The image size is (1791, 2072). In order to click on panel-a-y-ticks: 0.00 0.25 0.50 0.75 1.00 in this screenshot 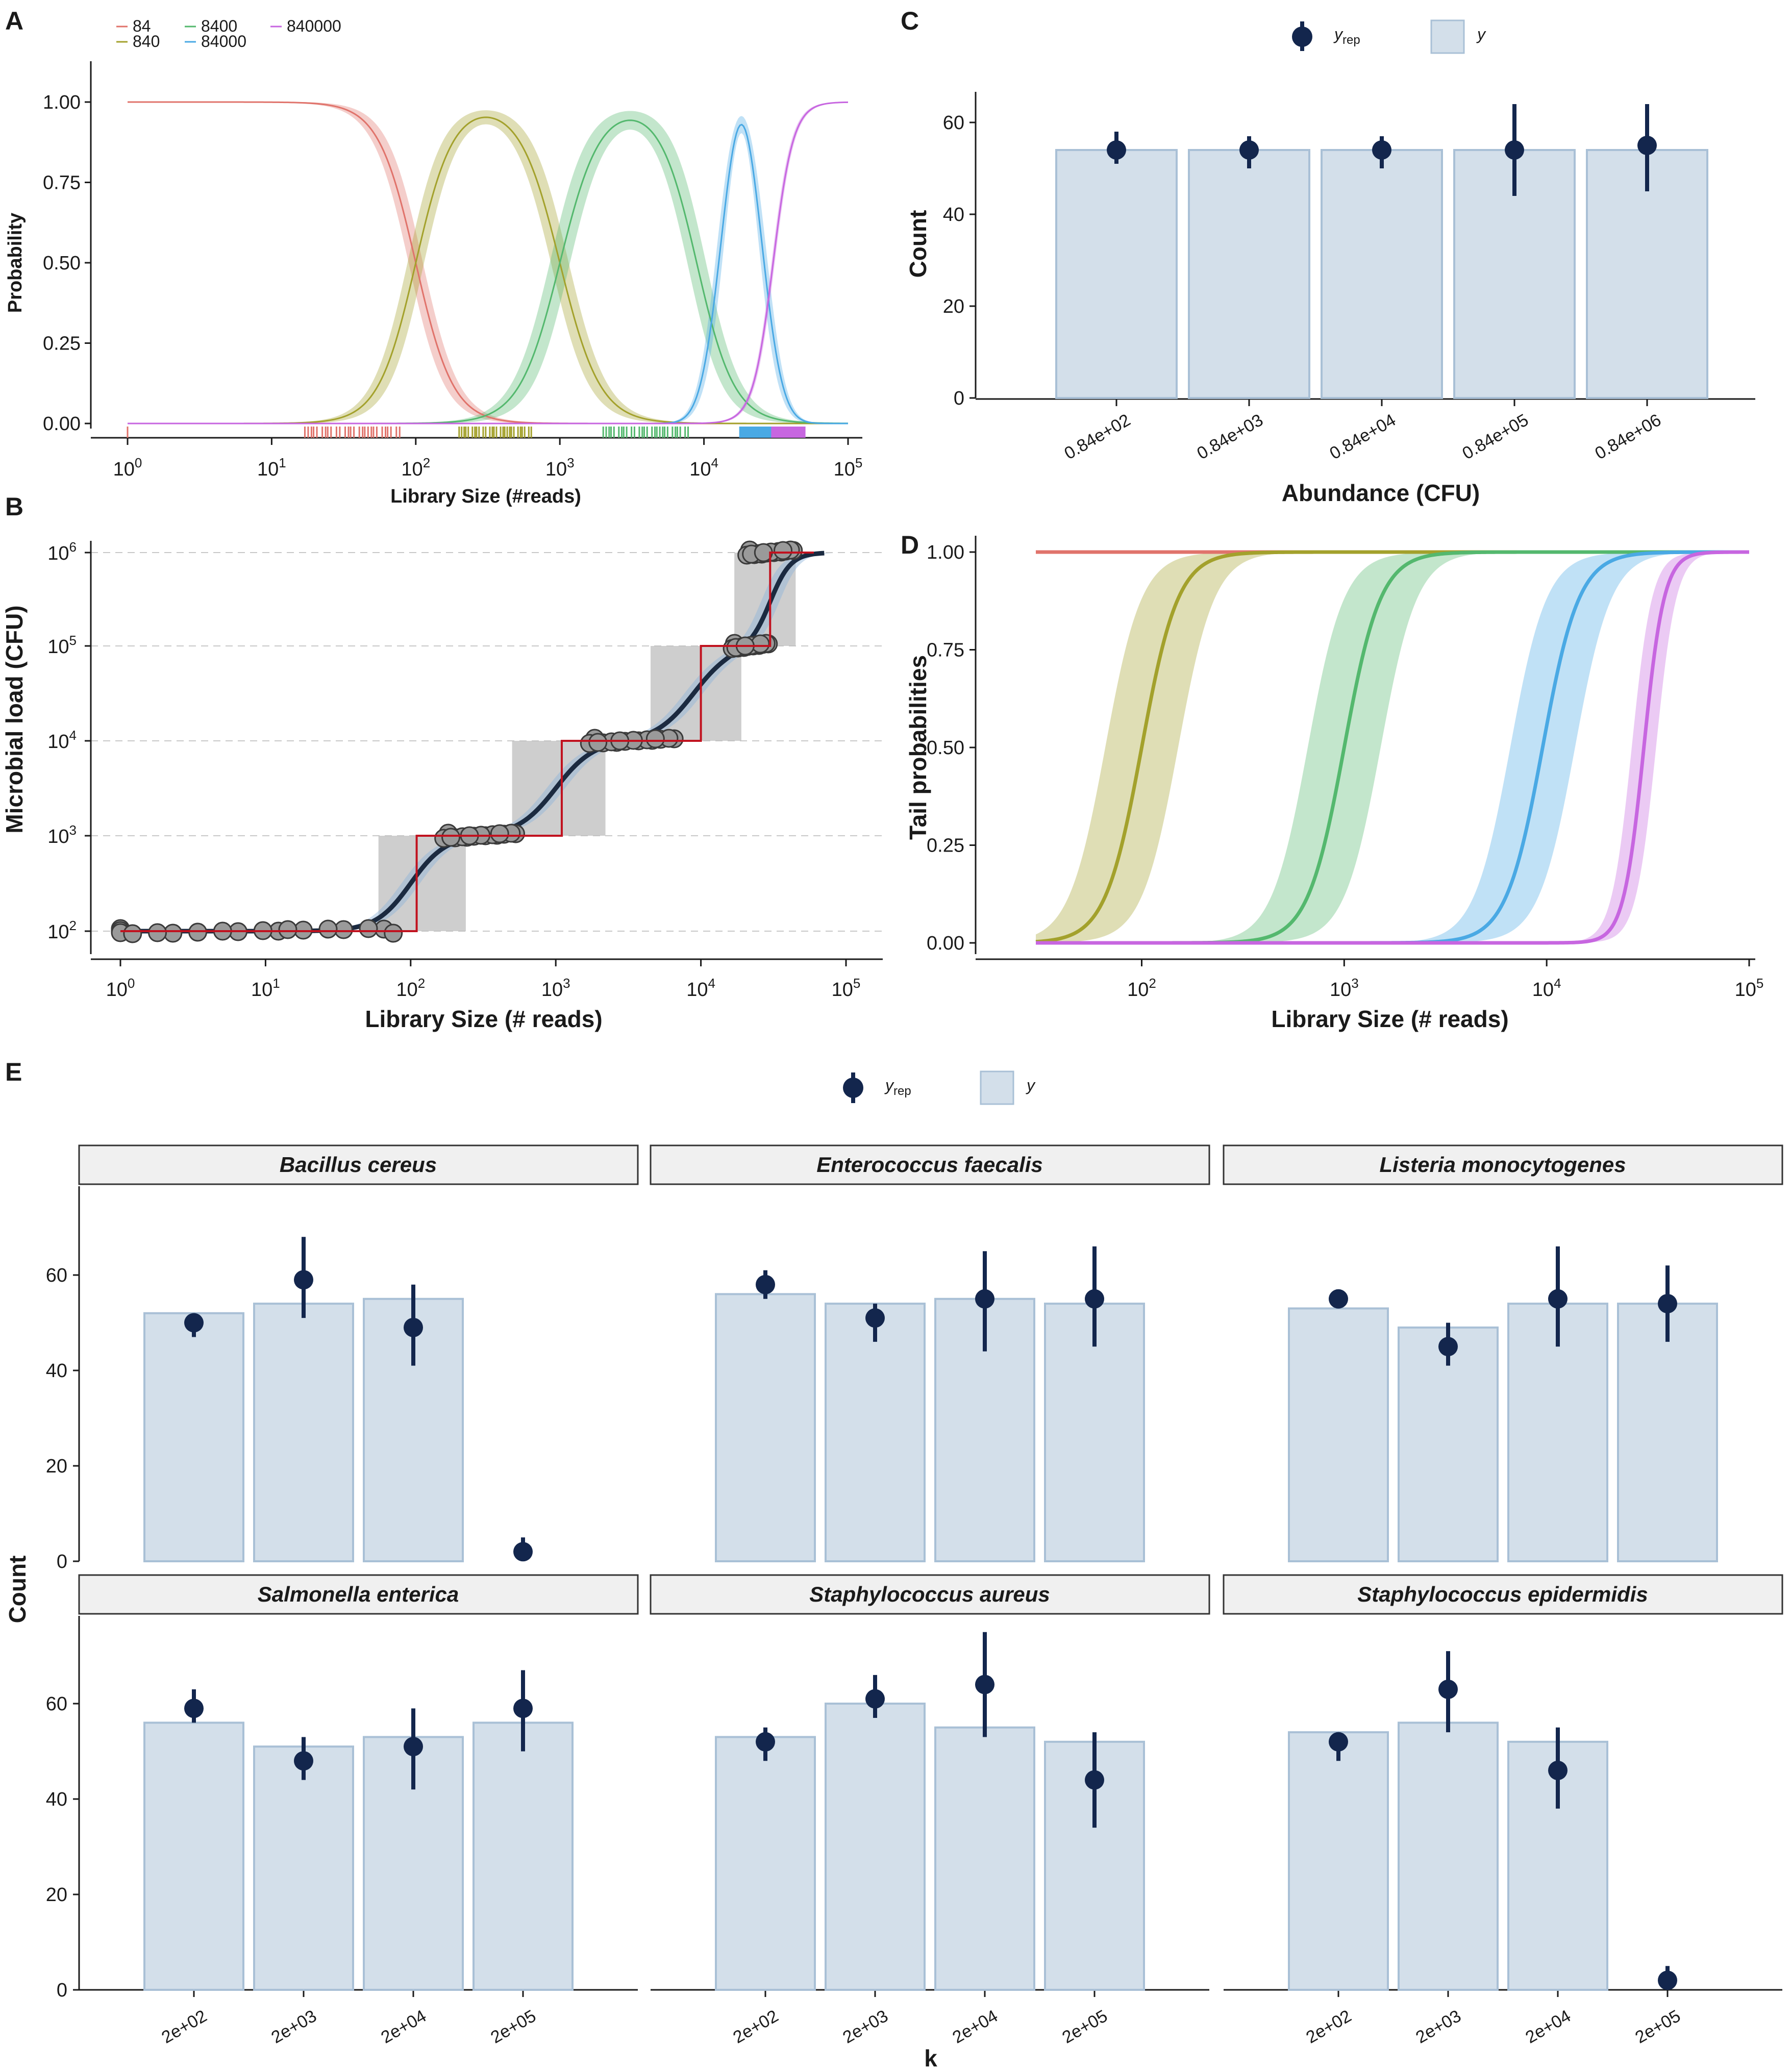, I will do `click(67, 263)`.